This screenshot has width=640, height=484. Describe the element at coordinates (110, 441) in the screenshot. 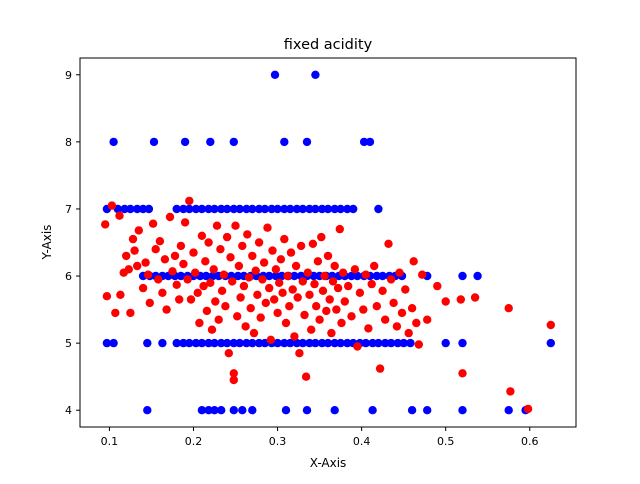

I see `x-tick-label: 0.1` at that location.